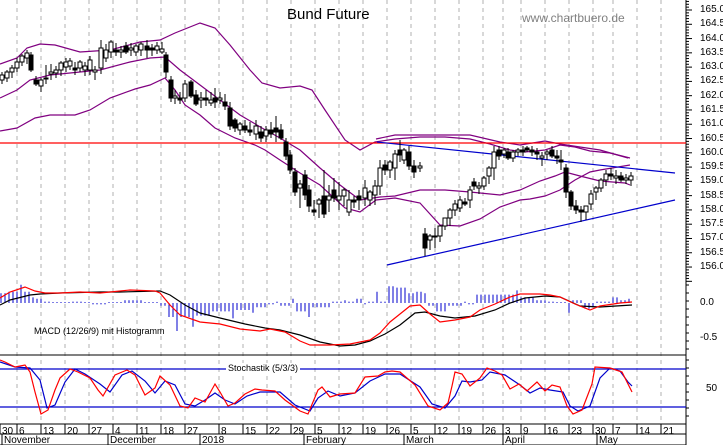  What do you see at coordinates (275, 431) in the screenshot?
I see `day-tick: 22` at bounding box center [275, 431].